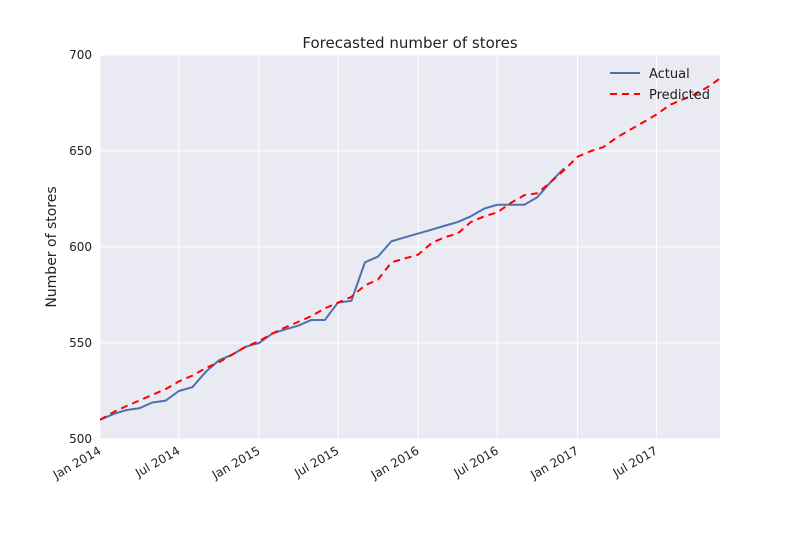  What do you see at coordinates (635, 461) in the screenshot?
I see `x-tick-label: Jul 2017` at bounding box center [635, 461].